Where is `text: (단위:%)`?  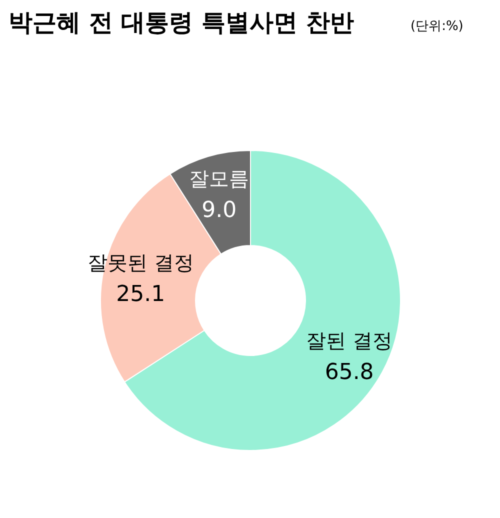 text: (단위:%) is located at coordinates (437, 26).